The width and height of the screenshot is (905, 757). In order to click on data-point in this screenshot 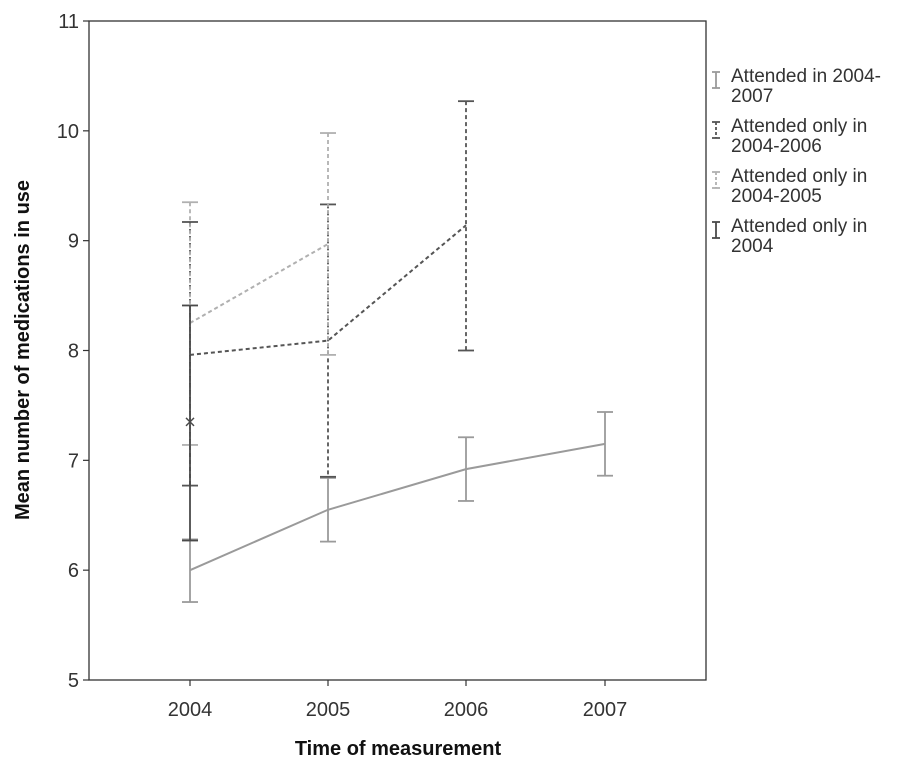, I will do `click(190, 422)`.